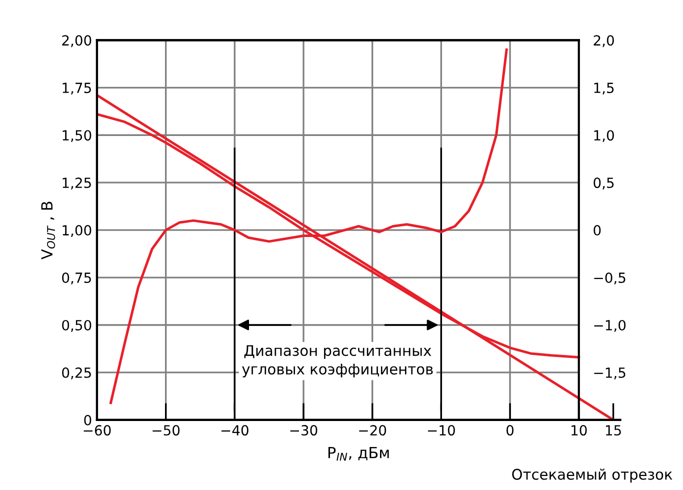 This screenshot has width=683, height=490. I want to click on y-tick-label: 0,25, so click(76, 373).